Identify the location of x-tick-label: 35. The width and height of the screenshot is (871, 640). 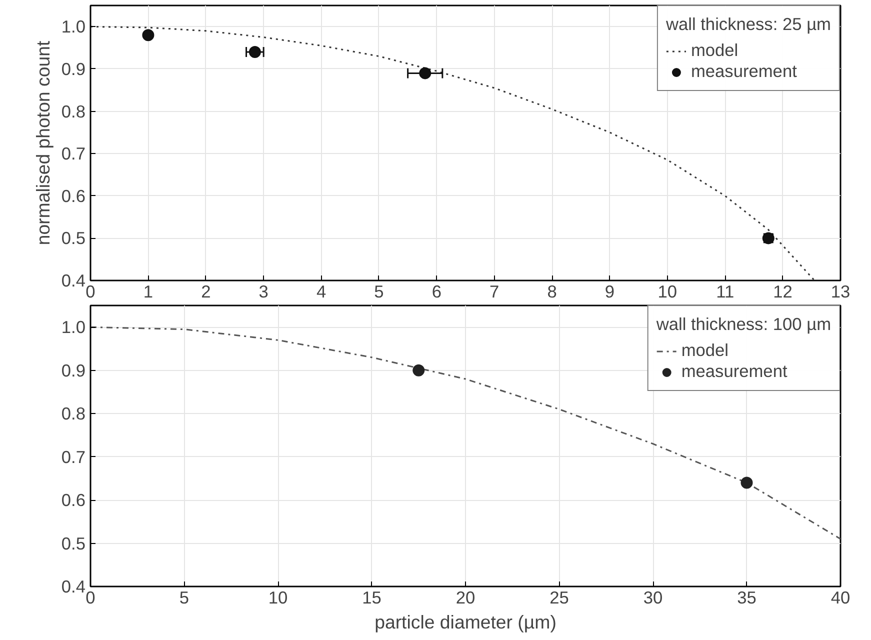
(746, 598).